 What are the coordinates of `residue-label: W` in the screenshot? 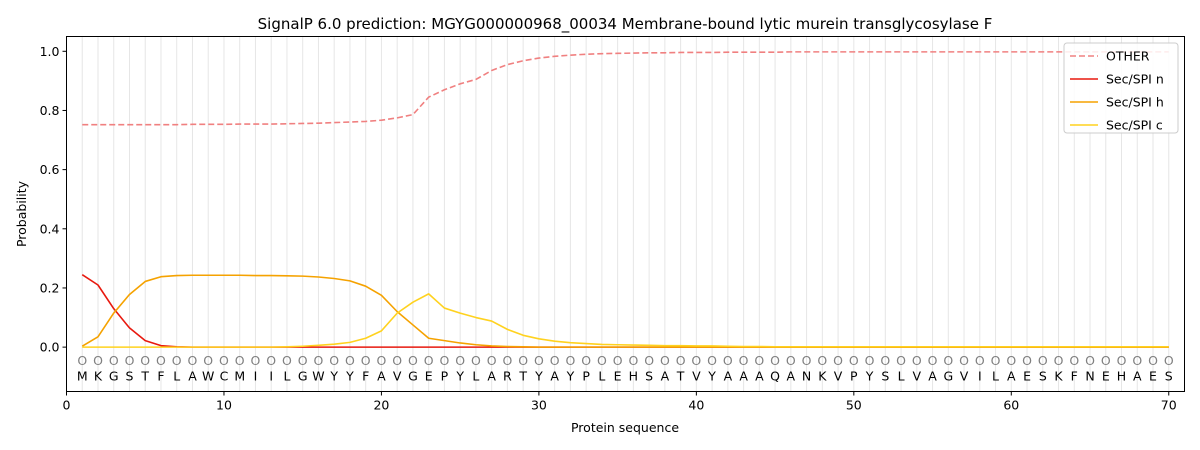 It's located at (318, 376).